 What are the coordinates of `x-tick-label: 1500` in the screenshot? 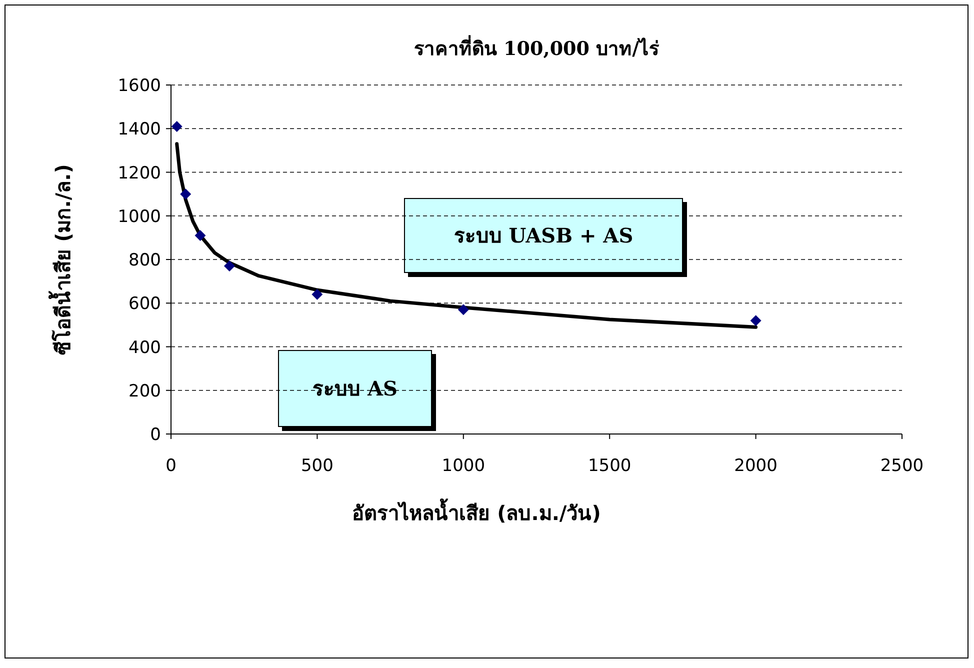 It's located at (610, 466).